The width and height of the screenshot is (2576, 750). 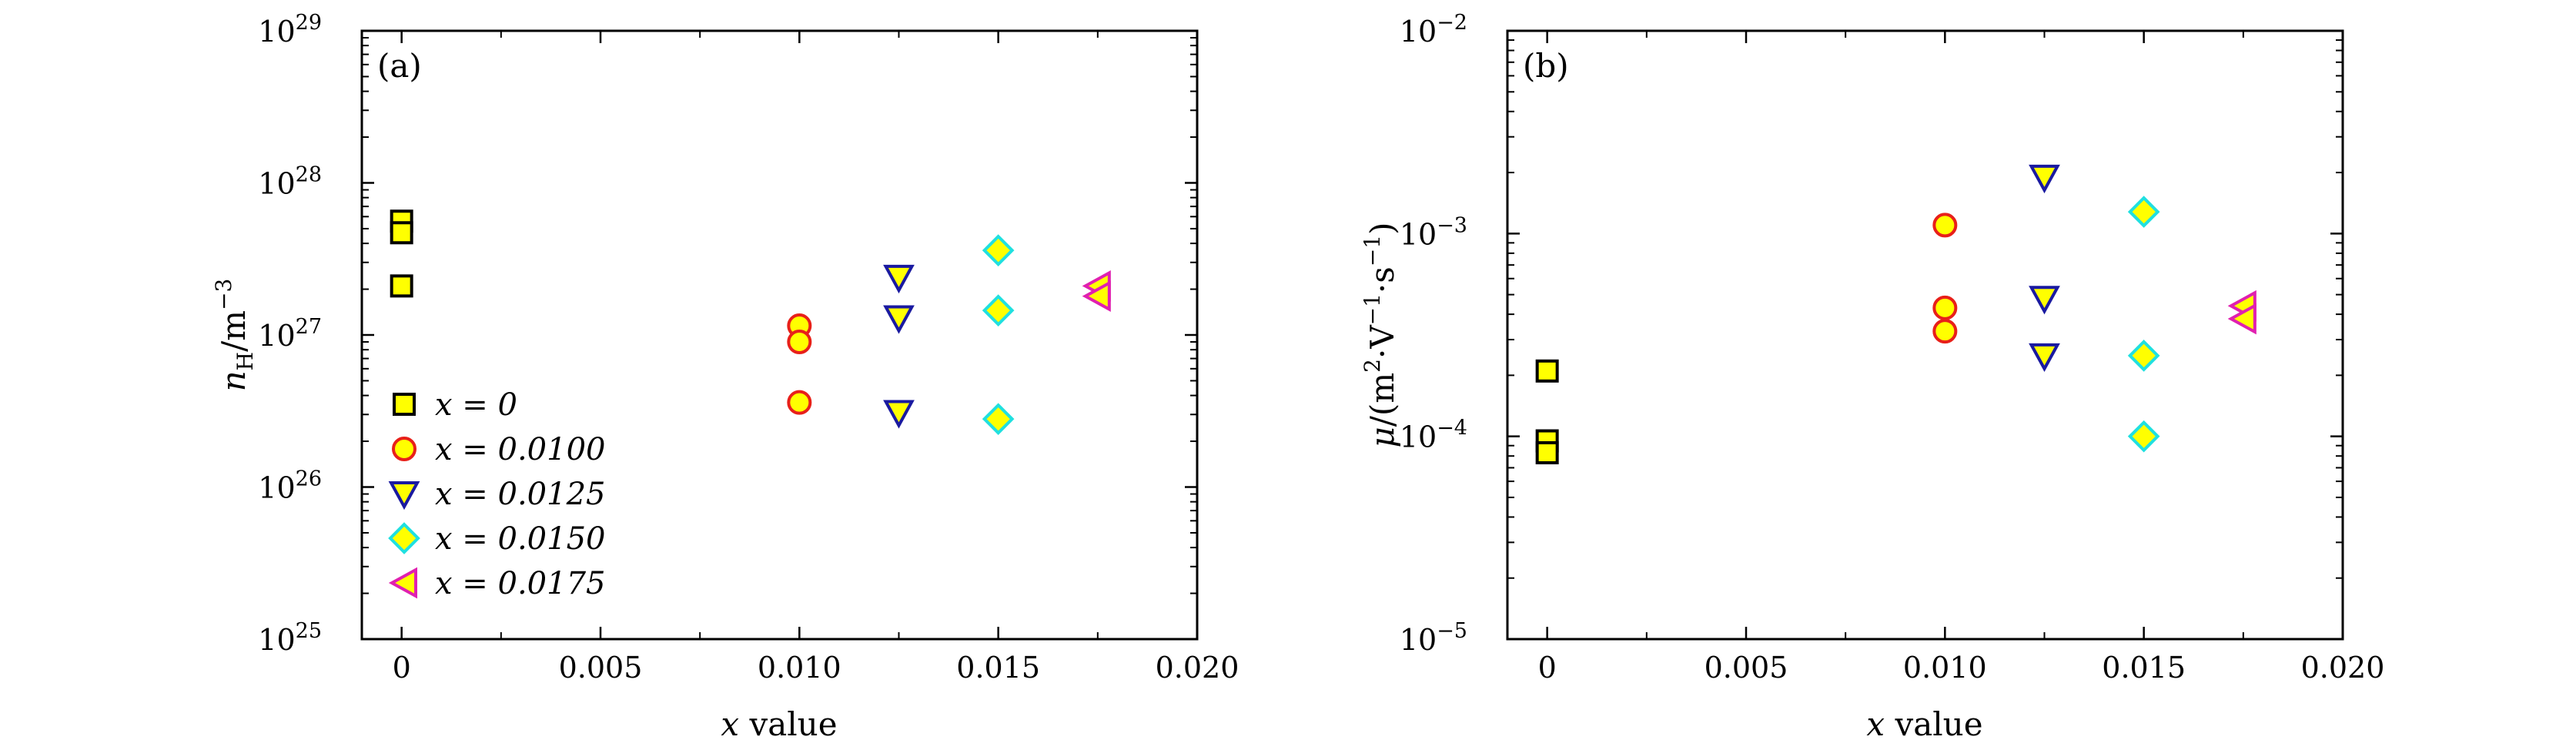 What do you see at coordinates (1197, 668) in the screenshot?
I see `panel-a-x-tick-label: 0.020` at bounding box center [1197, 668].